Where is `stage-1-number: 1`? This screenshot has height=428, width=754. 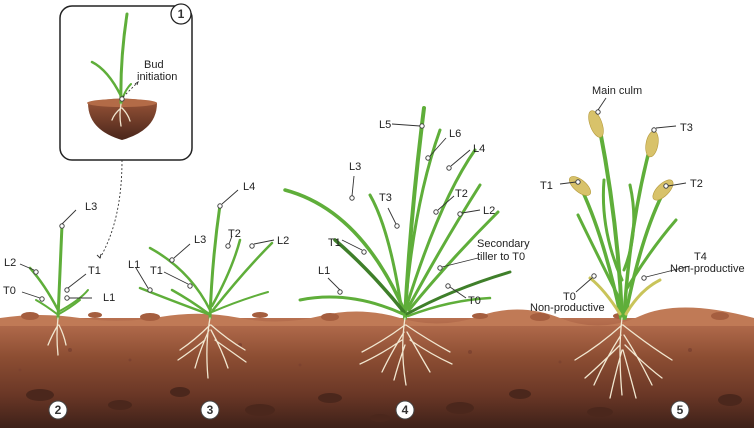
stage-1-number: 1 is located at coordinates (181, 14).